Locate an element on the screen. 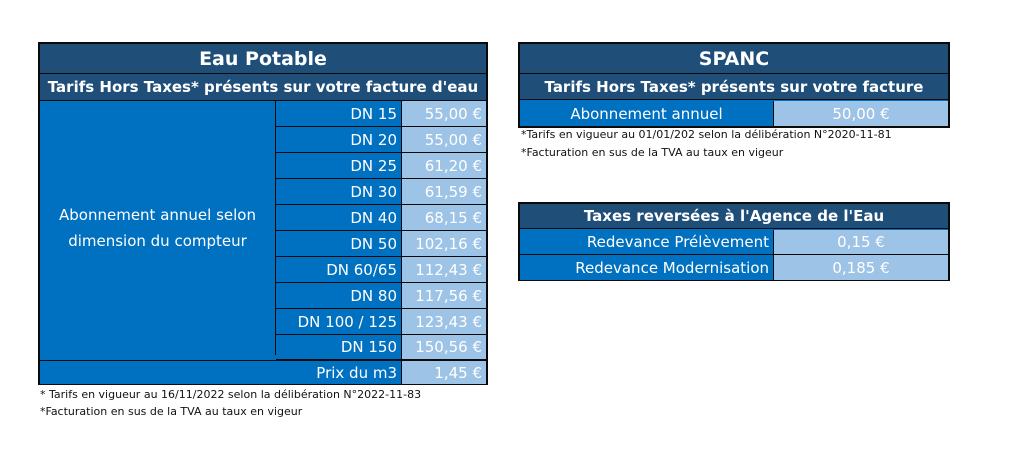 The height and width of the screenshot is (465, 1024). dn-label: DN 20 is located at coordinates (339, 140).